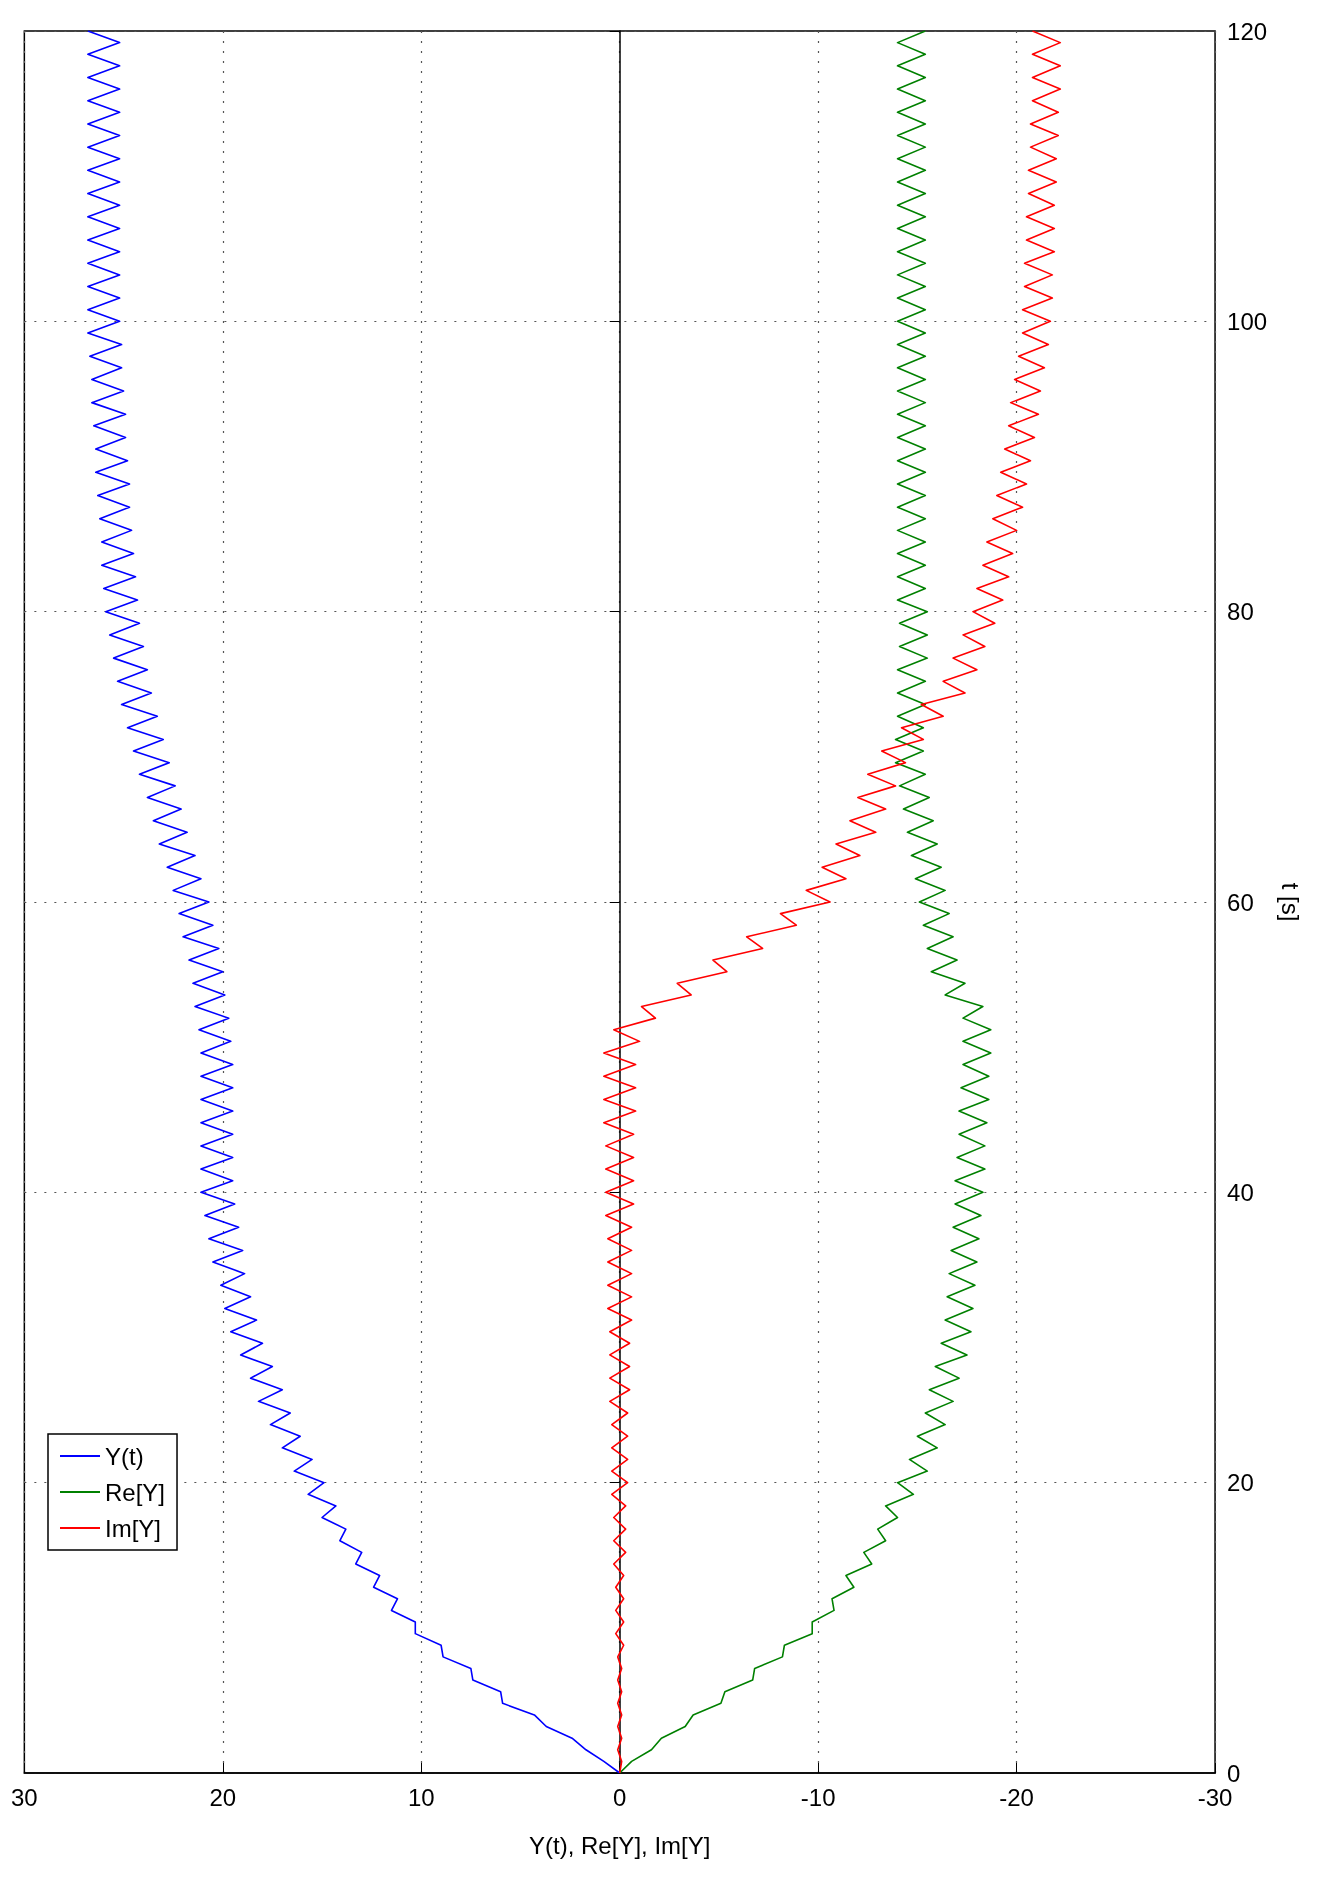 This screenshot has height=1888, width=1318. Describe the element at coordinates (1290, 902) in the screenshot. I see `y-axis-title: t [s]` at that location.